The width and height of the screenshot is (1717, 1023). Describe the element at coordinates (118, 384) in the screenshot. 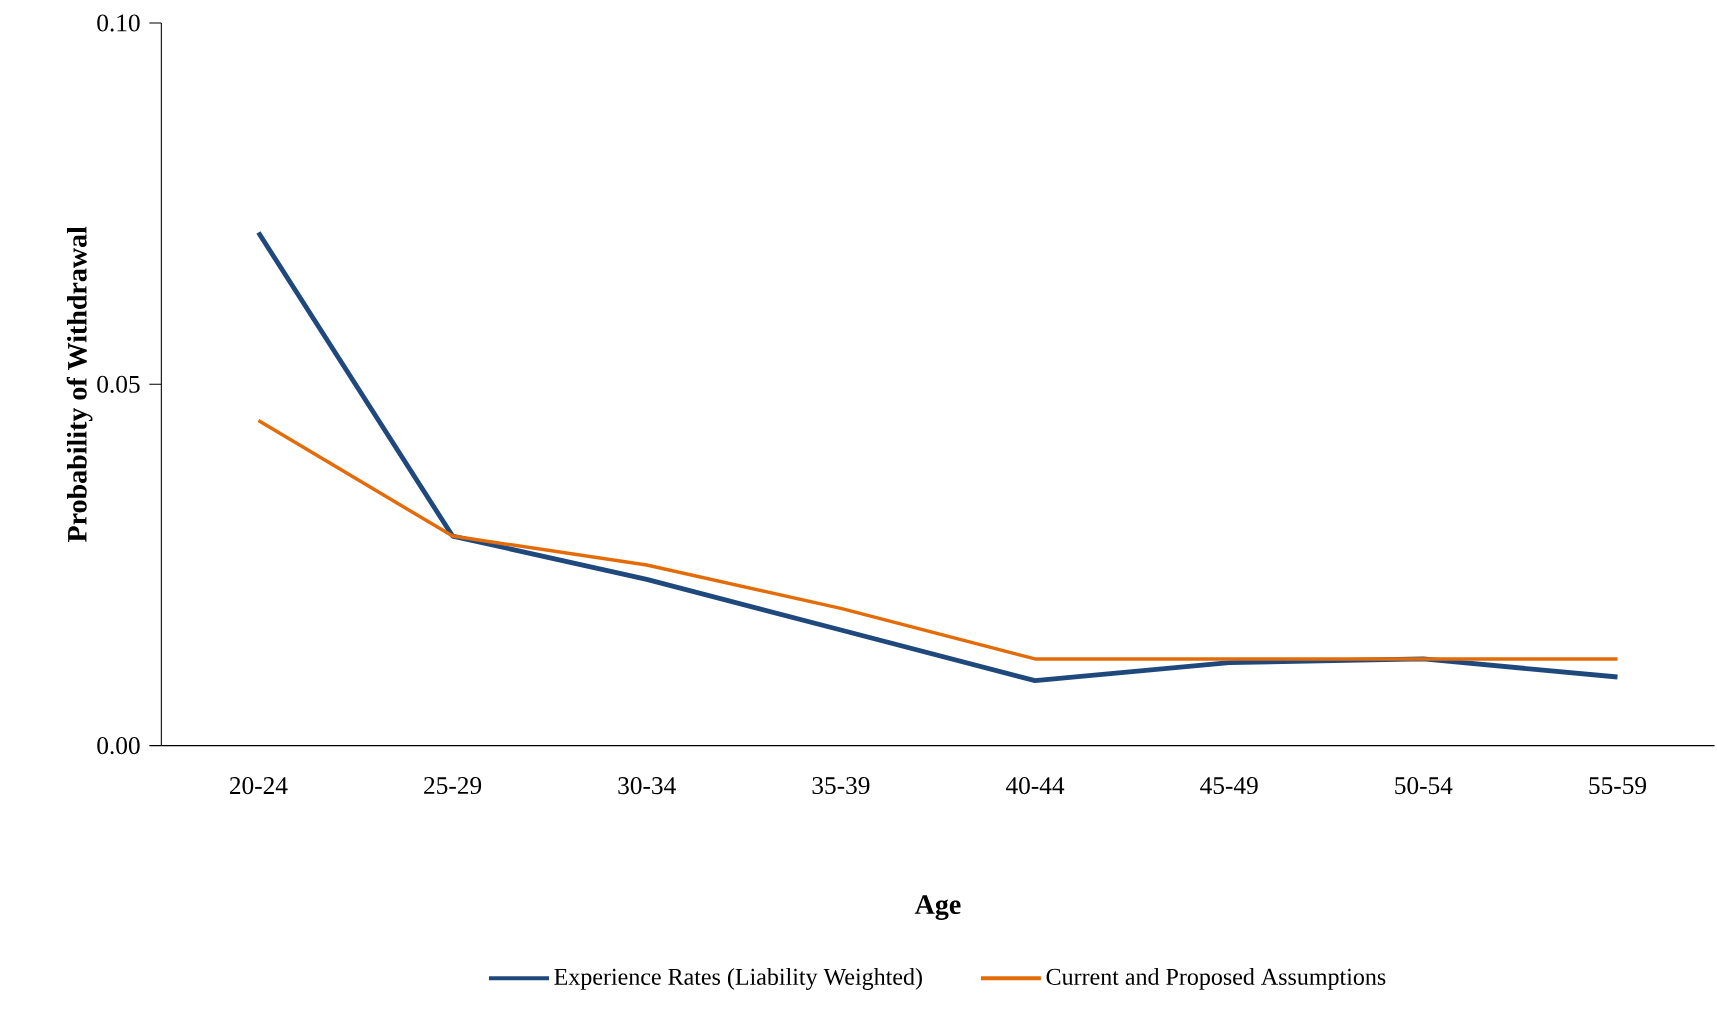

I see `y-tick-label: 0.05` at that location.